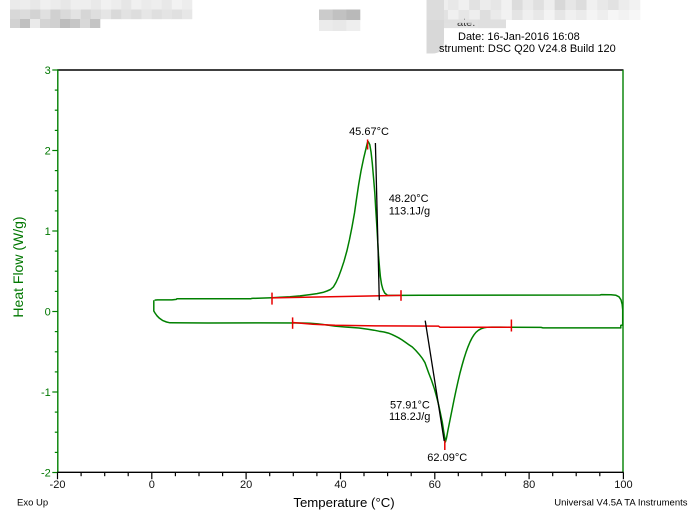  I want to click on svg-text: 100, so click(623, 485).